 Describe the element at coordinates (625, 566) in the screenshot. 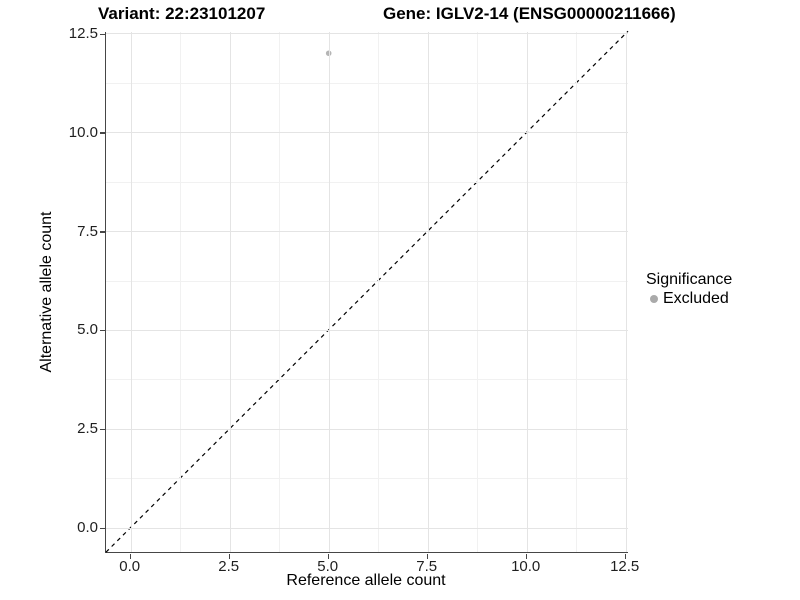

I see `x-tick-label: 12.5` at that location.